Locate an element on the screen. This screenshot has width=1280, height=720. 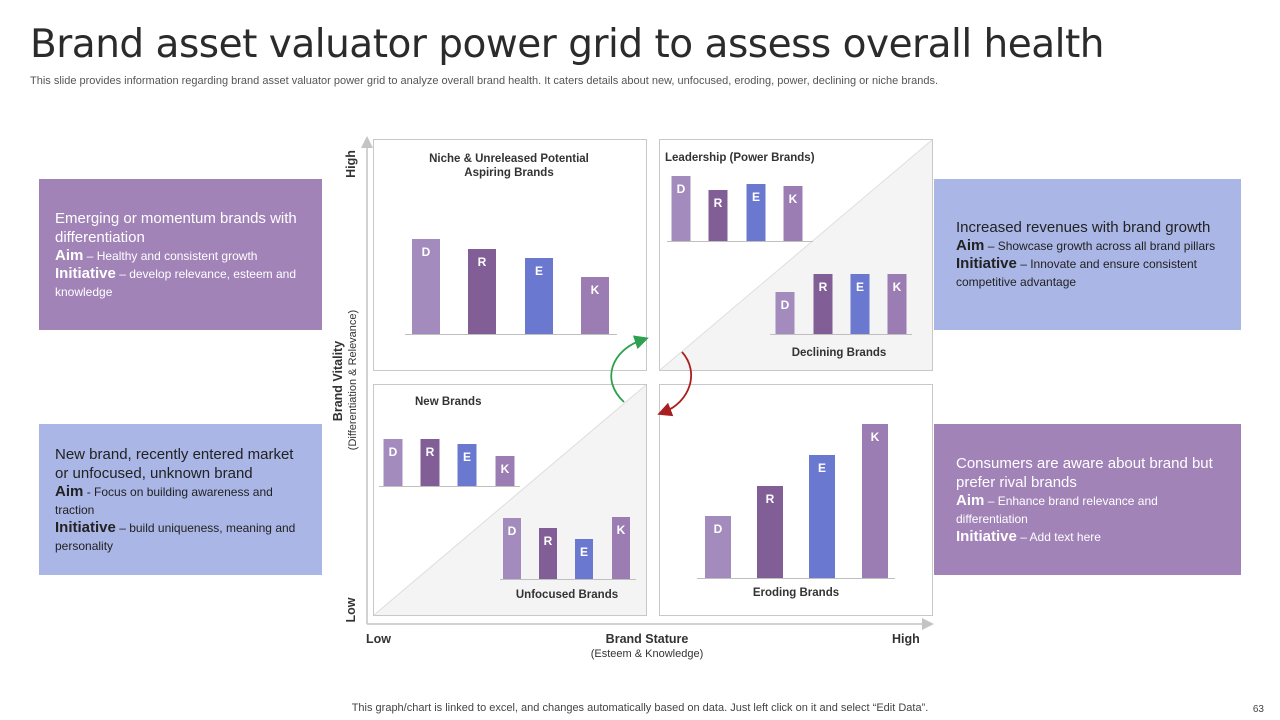
box-heading: Increased revenues with brand growth is located at coordinates (1083, 227).